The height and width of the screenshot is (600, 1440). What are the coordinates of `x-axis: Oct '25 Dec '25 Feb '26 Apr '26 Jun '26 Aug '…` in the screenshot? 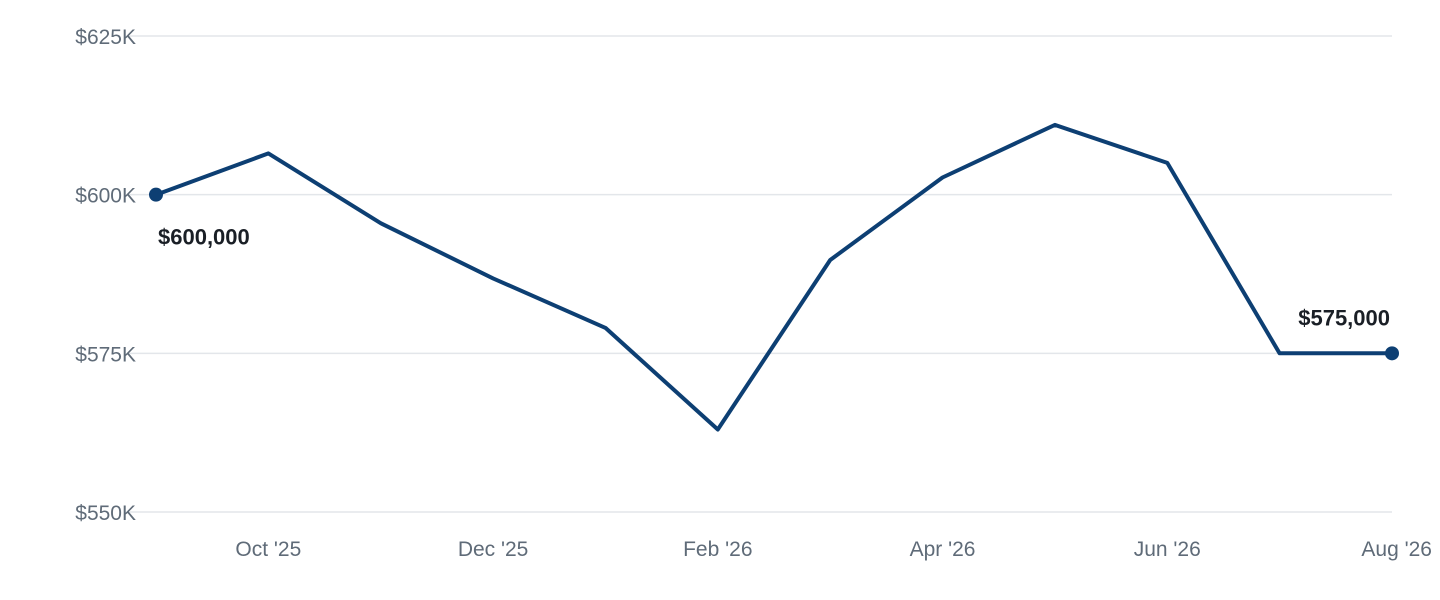 It's located at (833, 549).